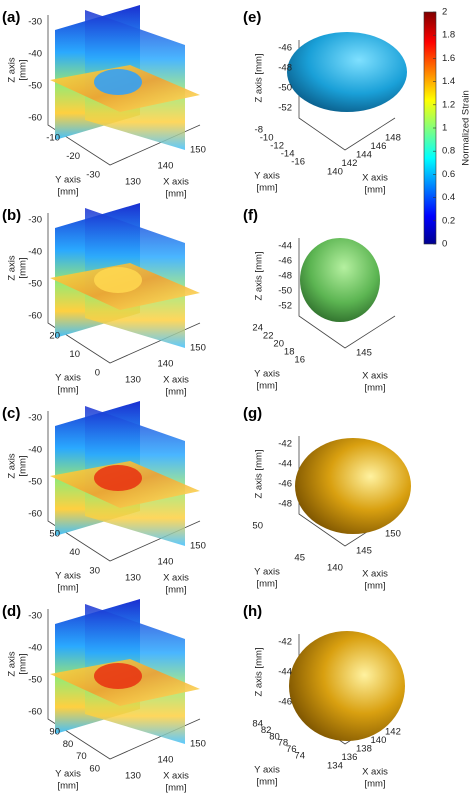  I want to click on panel-label: (h), so click(252, 611).